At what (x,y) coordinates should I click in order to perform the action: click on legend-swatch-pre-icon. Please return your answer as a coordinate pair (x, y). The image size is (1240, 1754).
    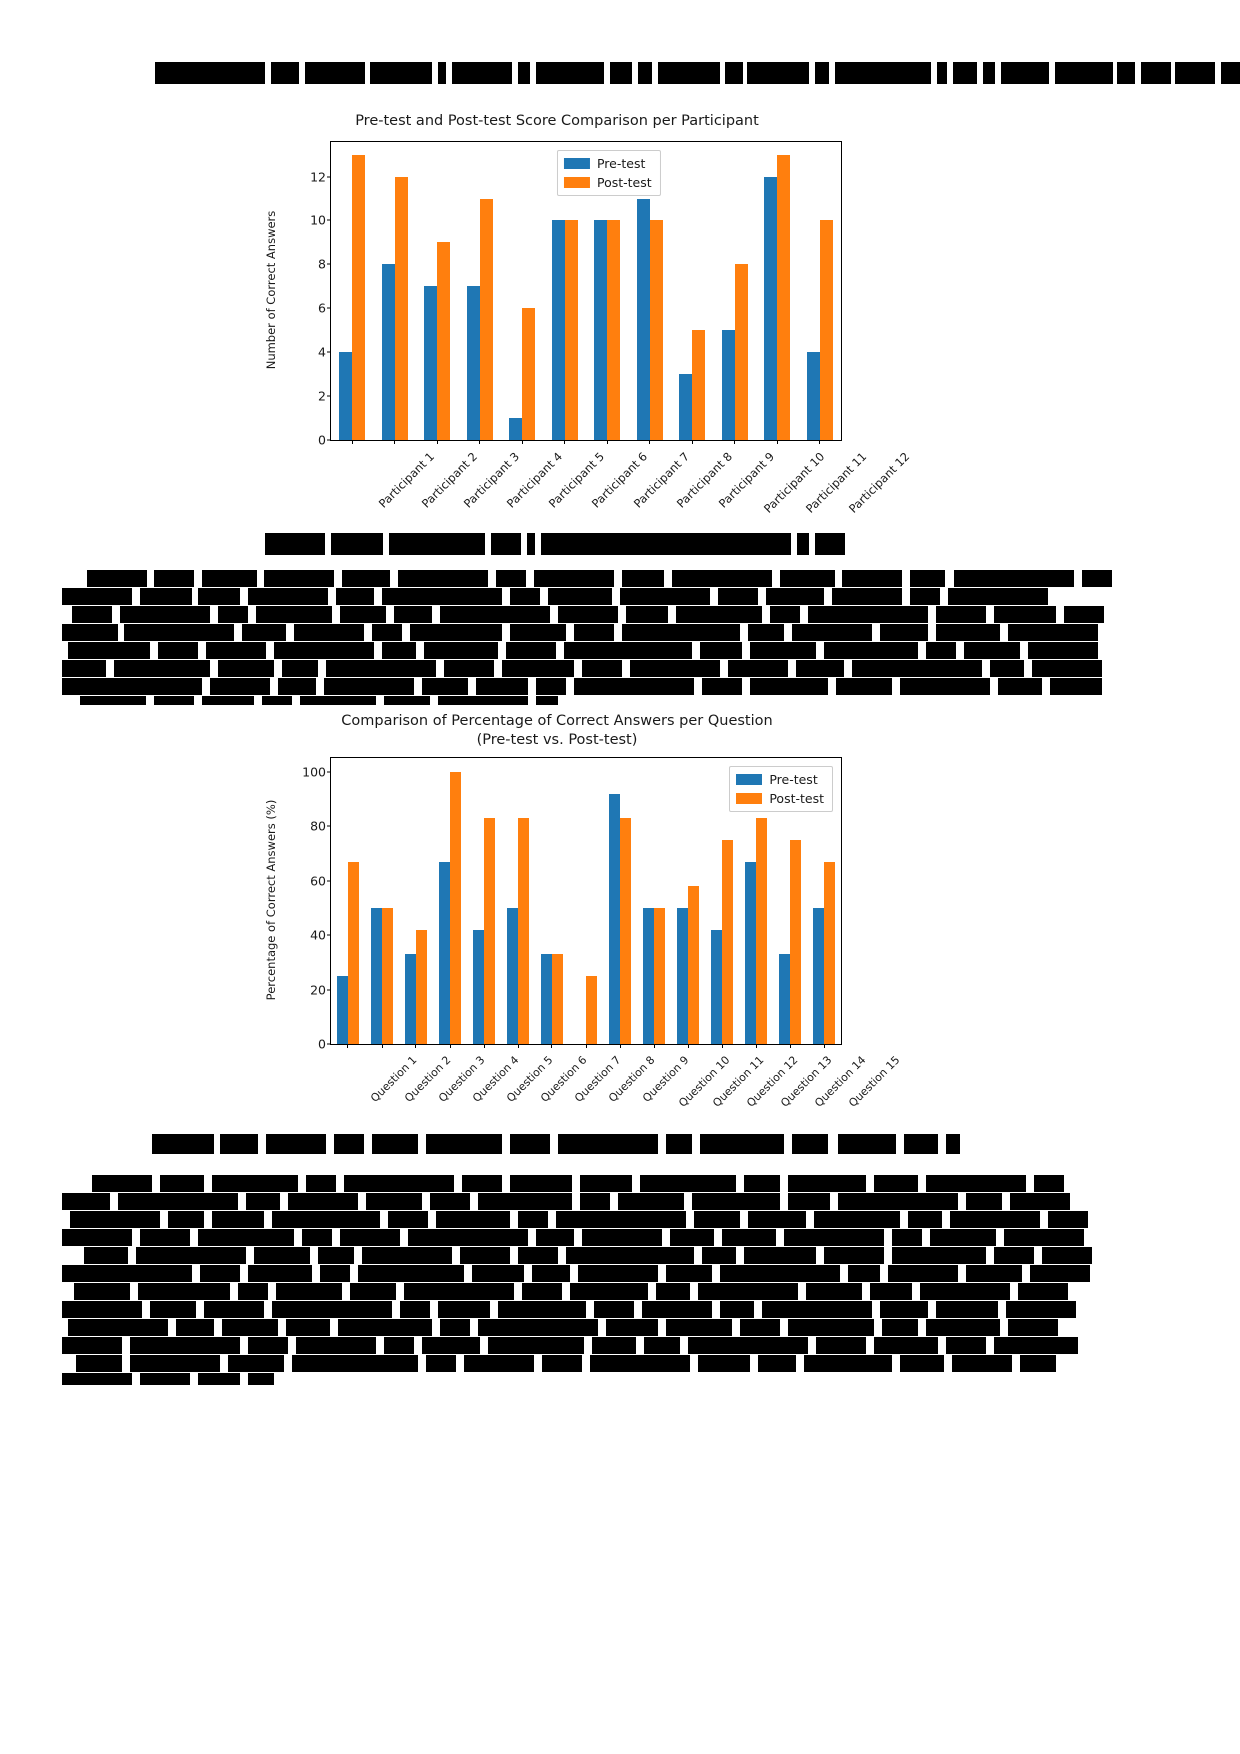
    Looking at the image, I should click on (576, 163).